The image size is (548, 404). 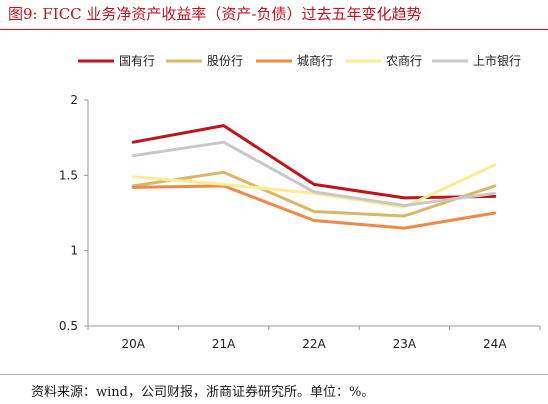 What do you see at coordinates (133, 344) in the screenshot?
I see `x-tick-label: 20A` at bounding box center [133, 344].